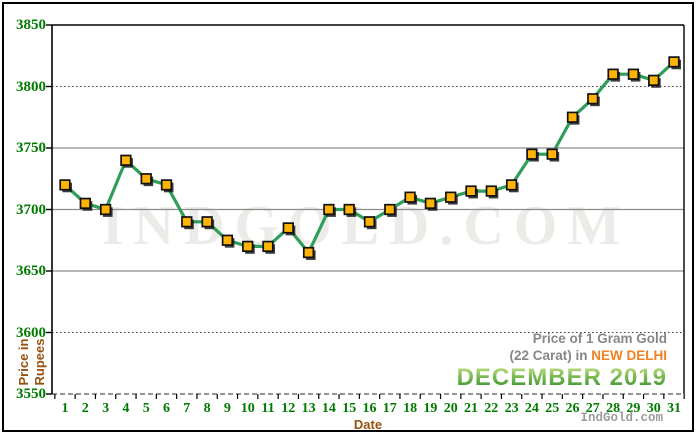 The image size is (700, 440). I want to click on x-tick-label: 10, so click(247, 408).